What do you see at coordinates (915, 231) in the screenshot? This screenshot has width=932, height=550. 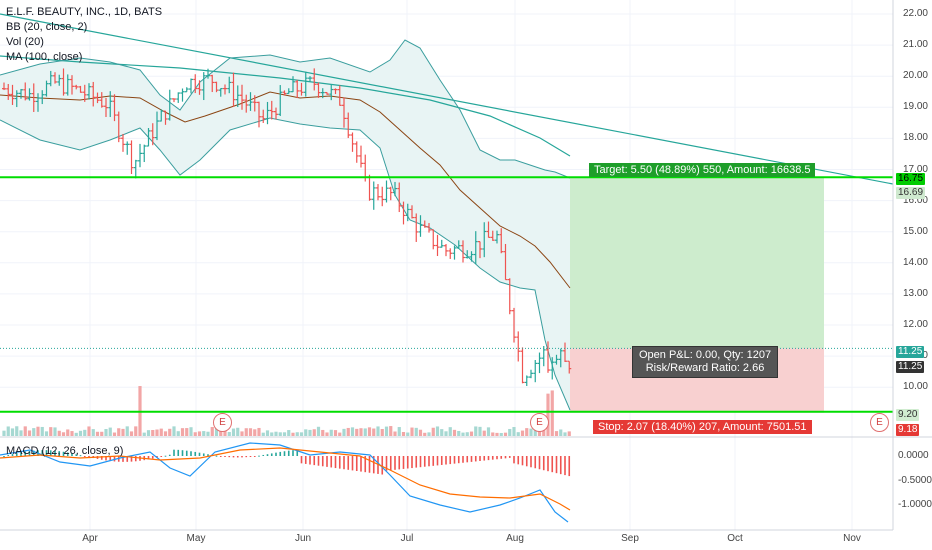 I see `price-tick-label: 15.00` at bounding box center [915, 231].